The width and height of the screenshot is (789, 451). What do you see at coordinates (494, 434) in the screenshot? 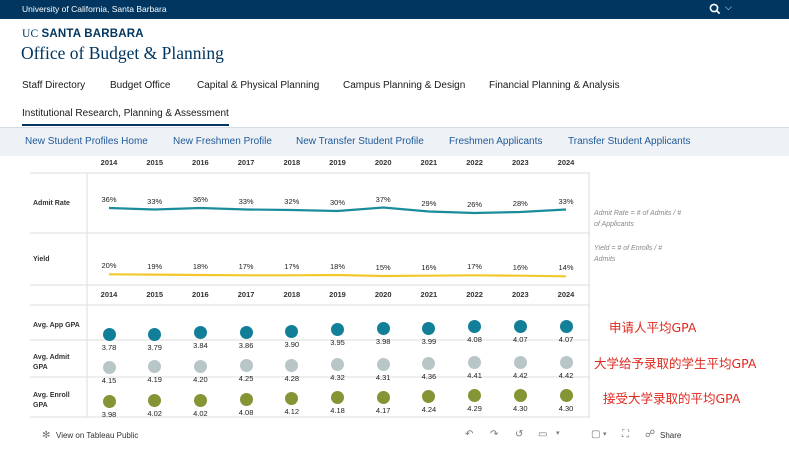
I see `redo-icon: ↷` at bounding box center [494, 434].